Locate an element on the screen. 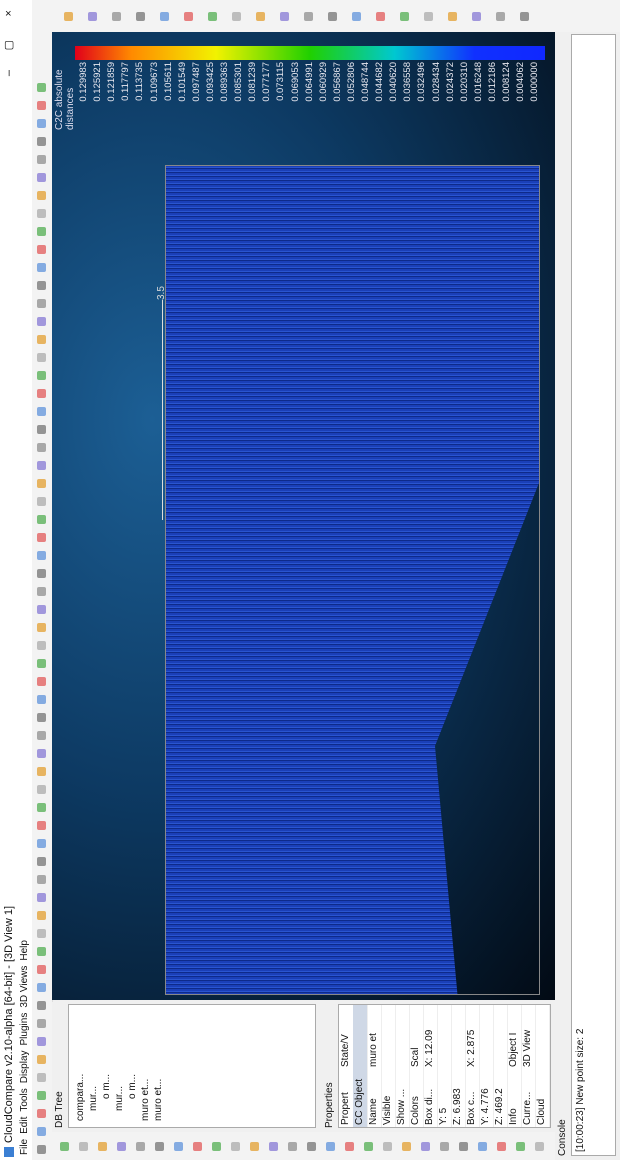 Image resolution: width=620 pixels, height=1160 pixels. close-button: × is located at coordinates (9, 13).